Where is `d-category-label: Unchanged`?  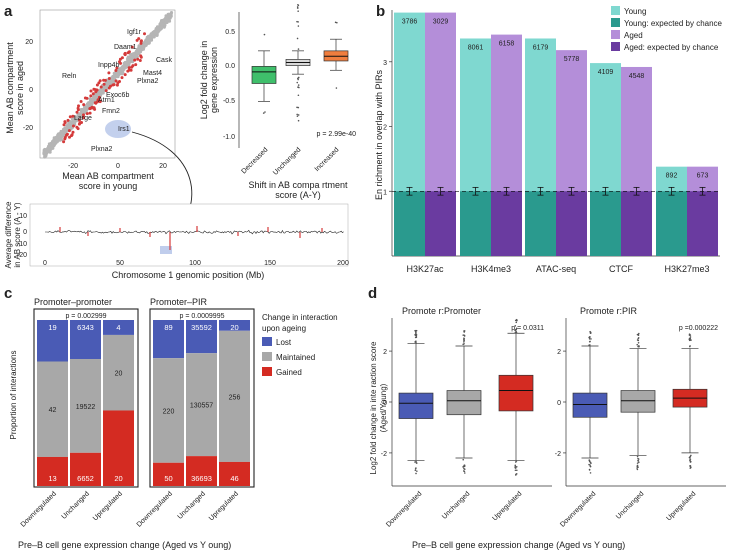 d-category-label: Unchanged is located at coordinates (630, 505).